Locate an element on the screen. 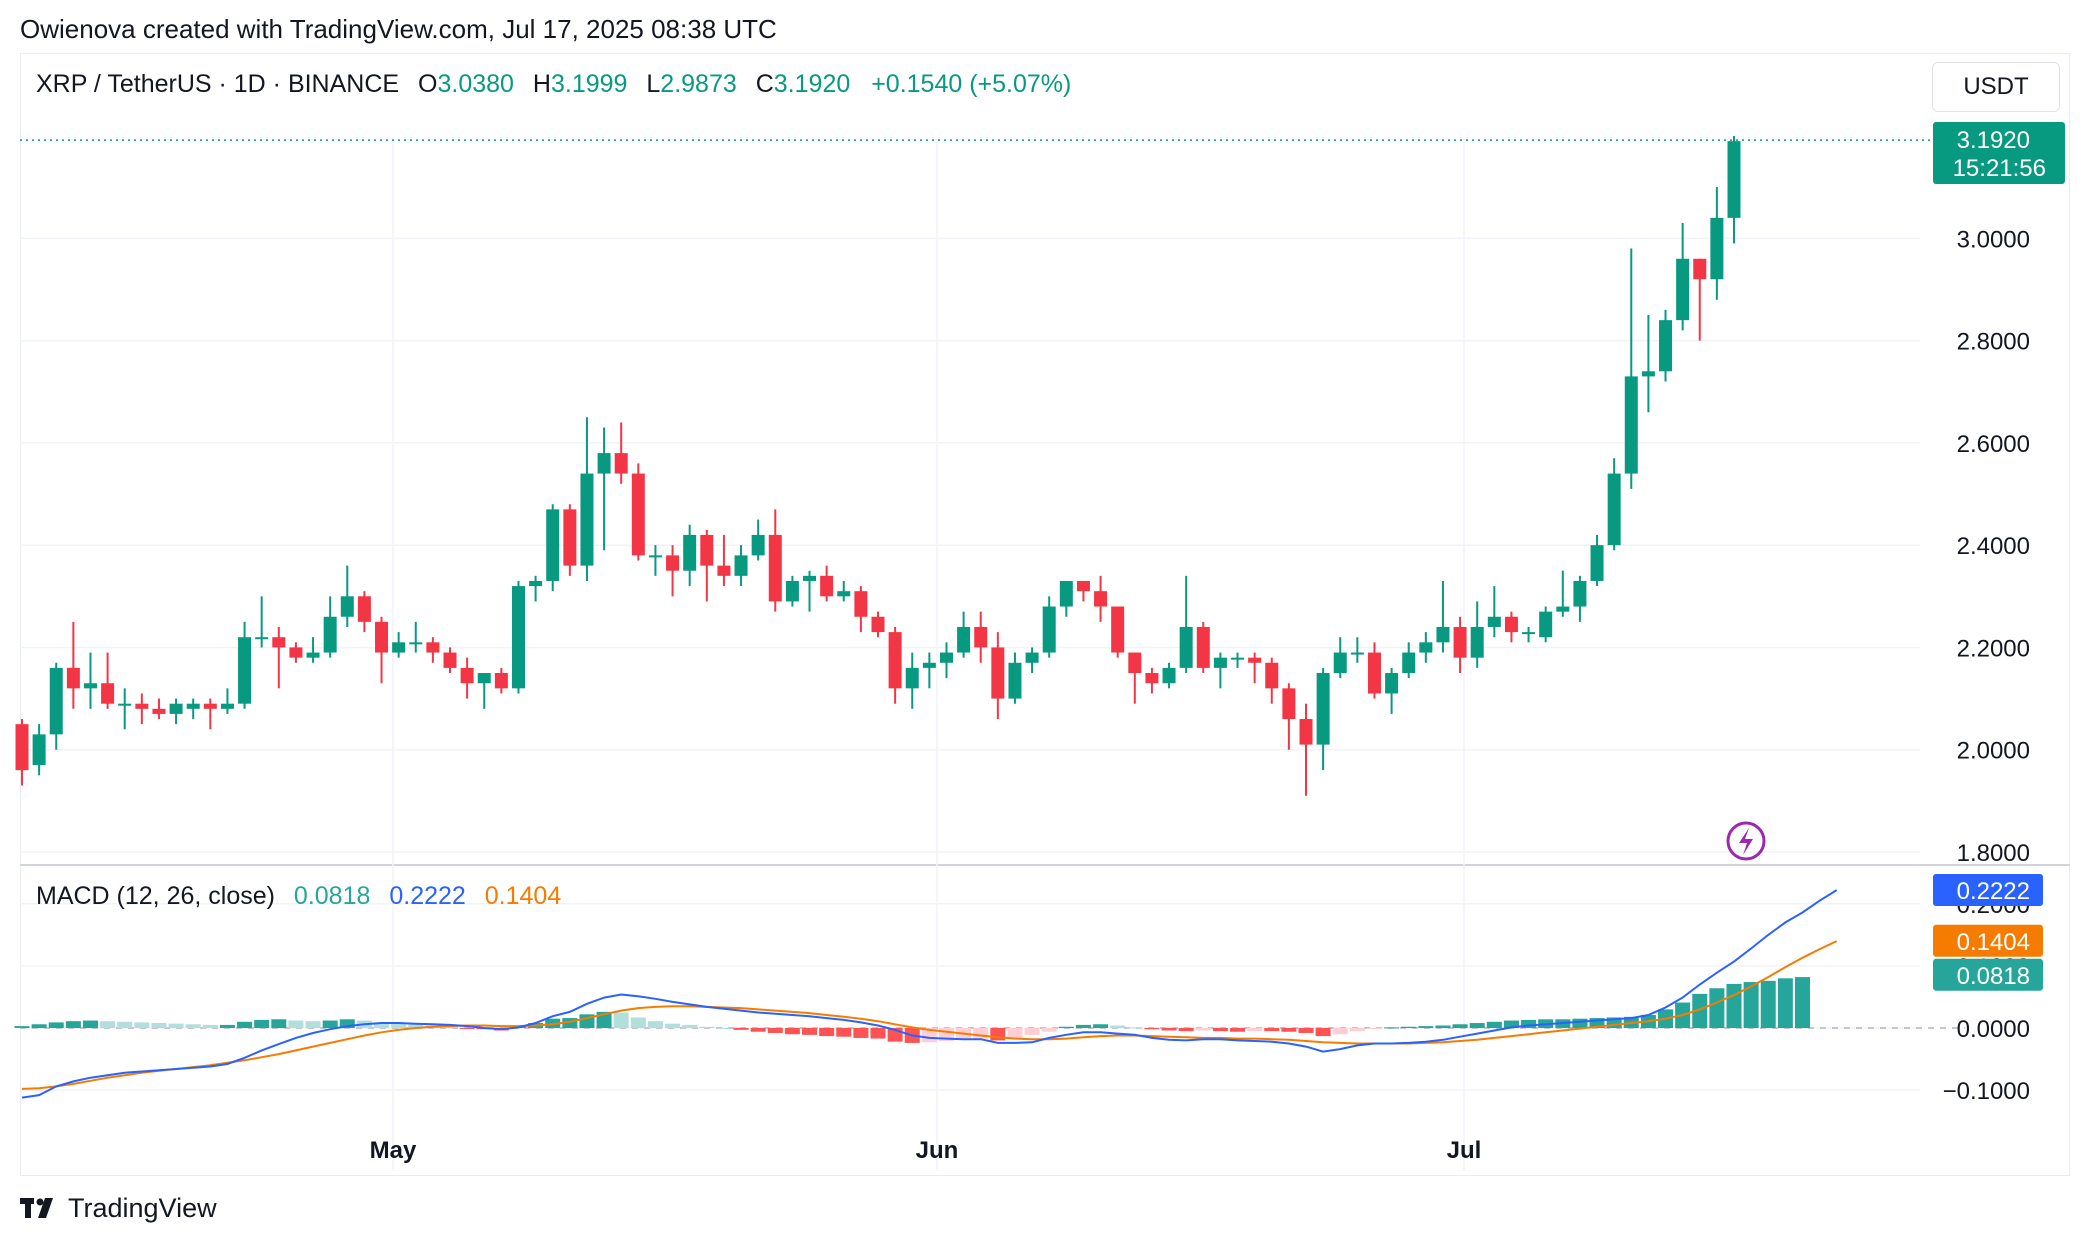 This screenshot has height=1242, width=2084. signal-line is located at coordinates (929, 1015).